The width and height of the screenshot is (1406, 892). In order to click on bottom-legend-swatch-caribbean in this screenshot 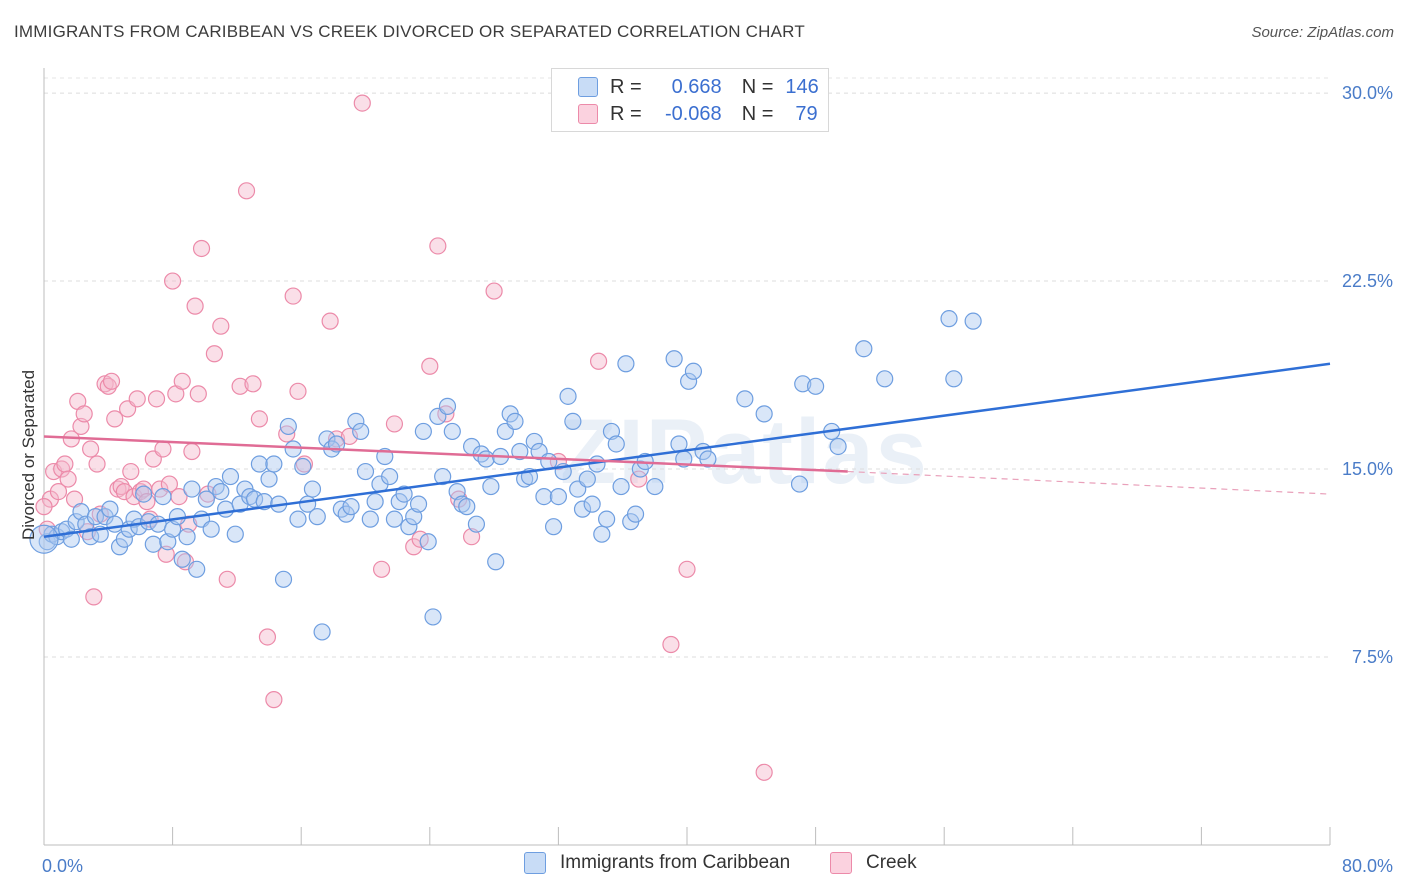, I will do `click(535, 863)`.